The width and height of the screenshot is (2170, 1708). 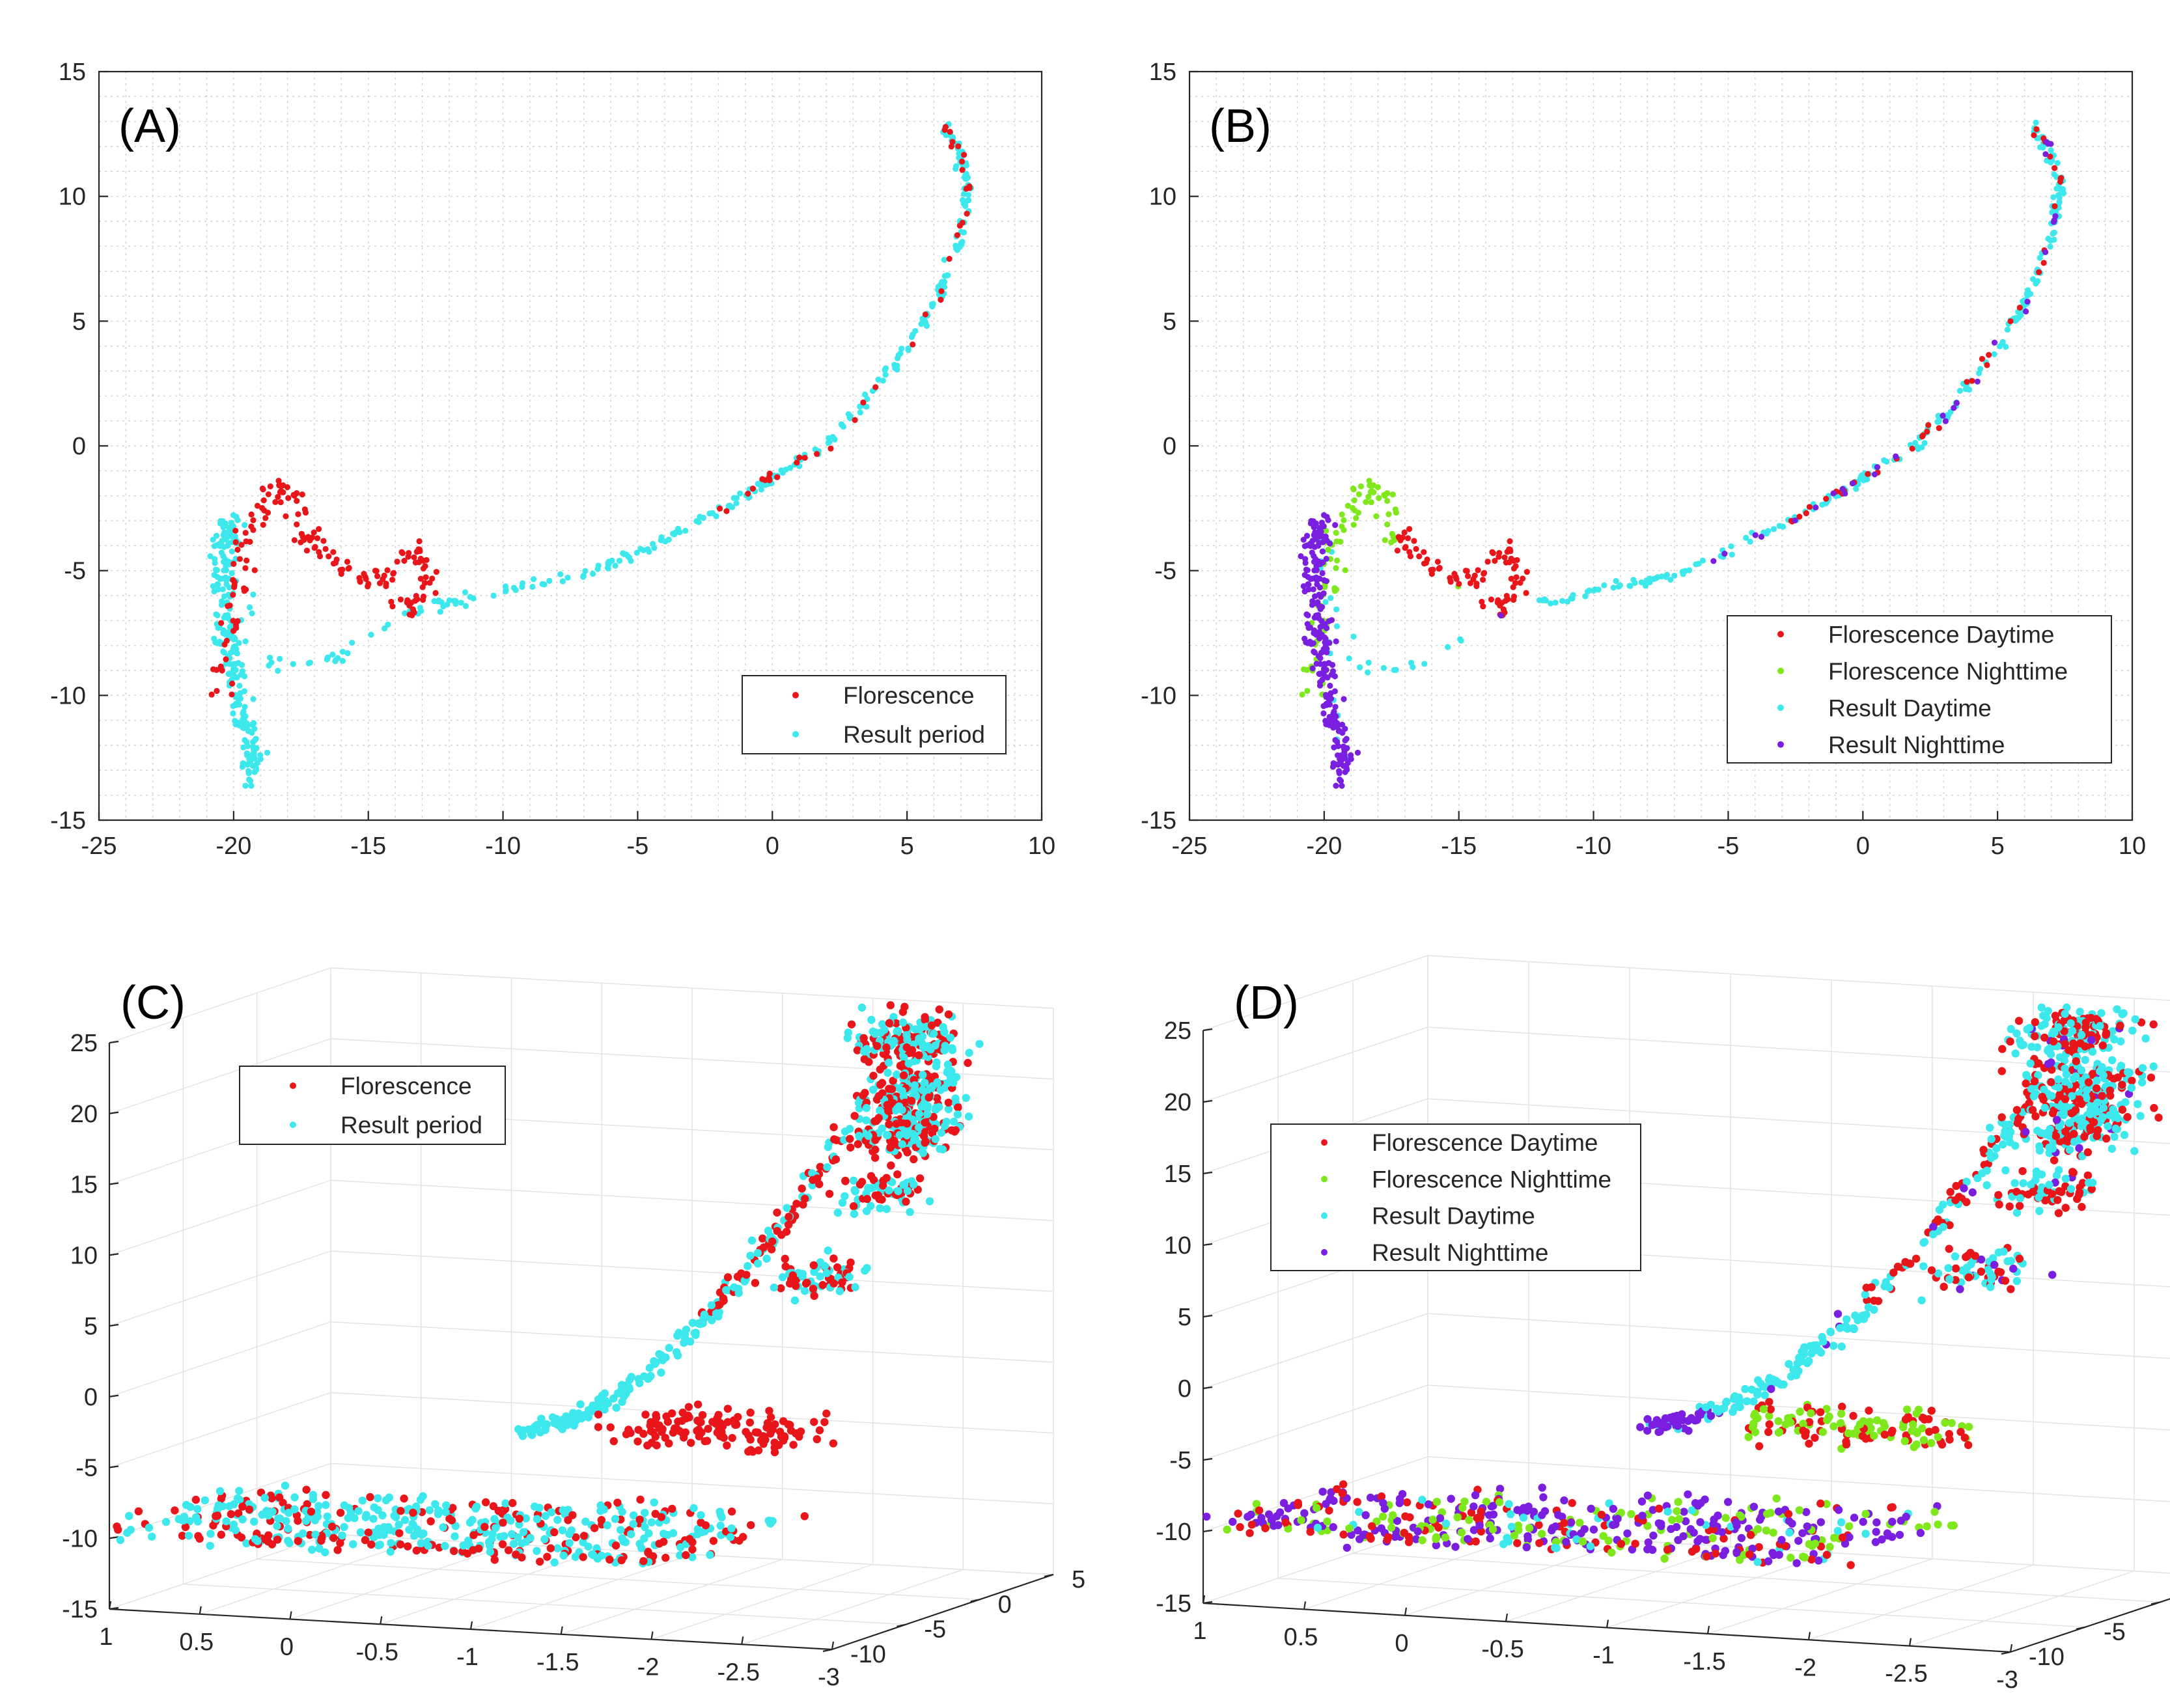 What do you see at coordinates (287, 1647) in the screenshot?
I see `x-tick-label: 0` at bounding box center [287, 1647].